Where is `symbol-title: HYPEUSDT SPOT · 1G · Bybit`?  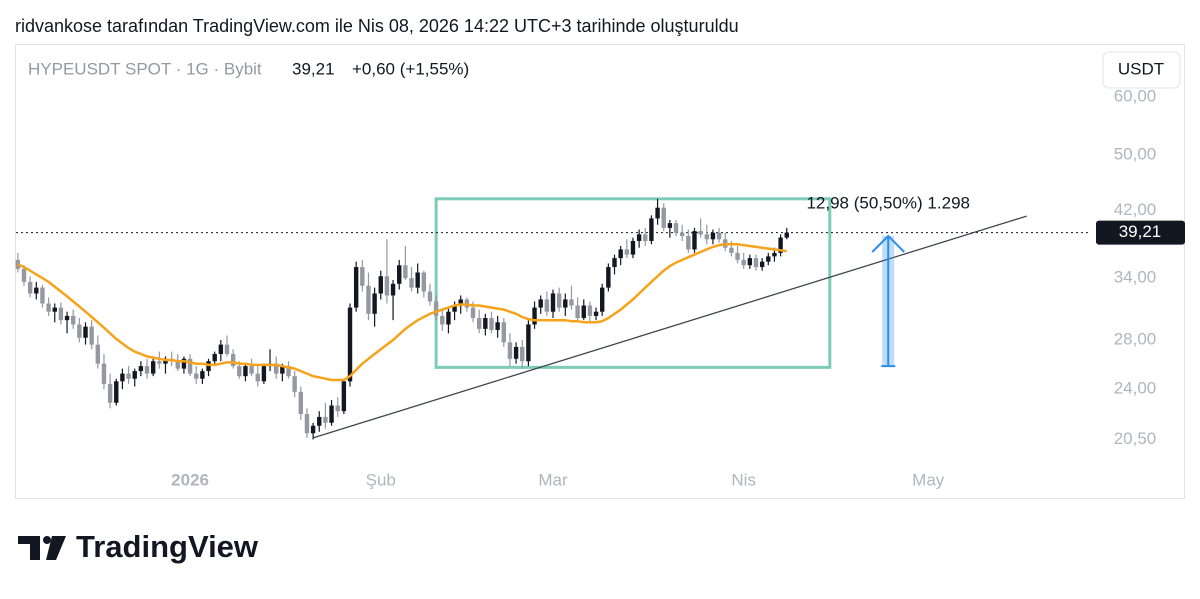 symbol-title: HYPEUSDT SPOT · 1G · Bybit is located at coordinates (145, 68).